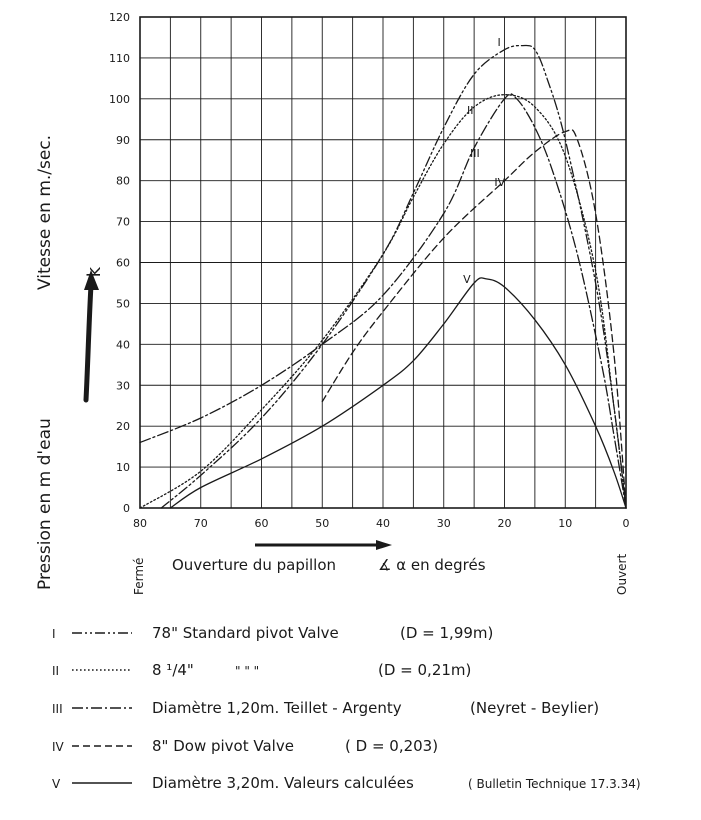 The height and width of the screenshot is (820, 701). Describe the element at coordinates (123, 222) in the screenshot. I see `y-tick-label: 70` at that location.